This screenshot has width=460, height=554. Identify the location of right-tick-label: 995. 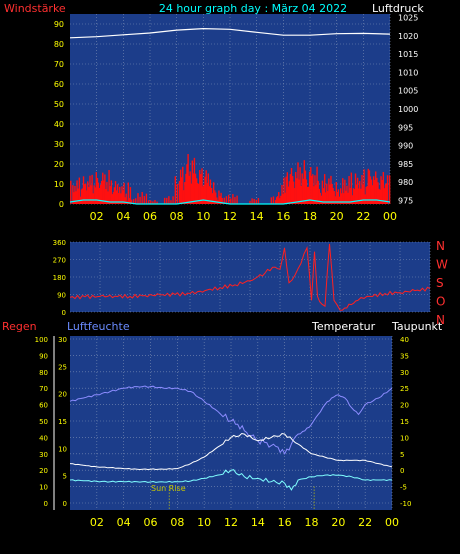
(405, 127).